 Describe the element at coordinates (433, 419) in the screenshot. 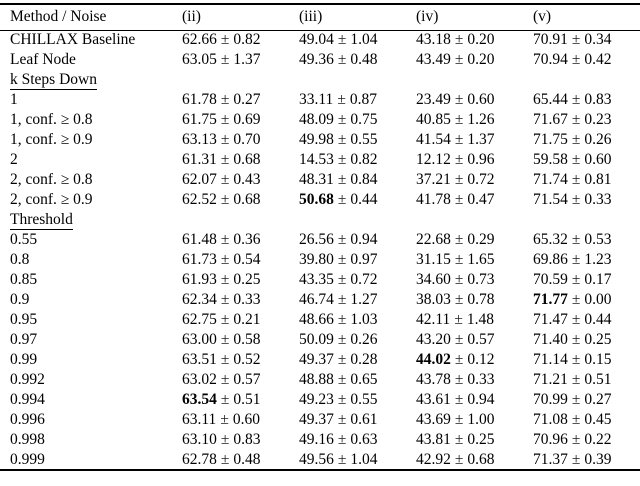

I see `cell-value: 43.69` at that location.